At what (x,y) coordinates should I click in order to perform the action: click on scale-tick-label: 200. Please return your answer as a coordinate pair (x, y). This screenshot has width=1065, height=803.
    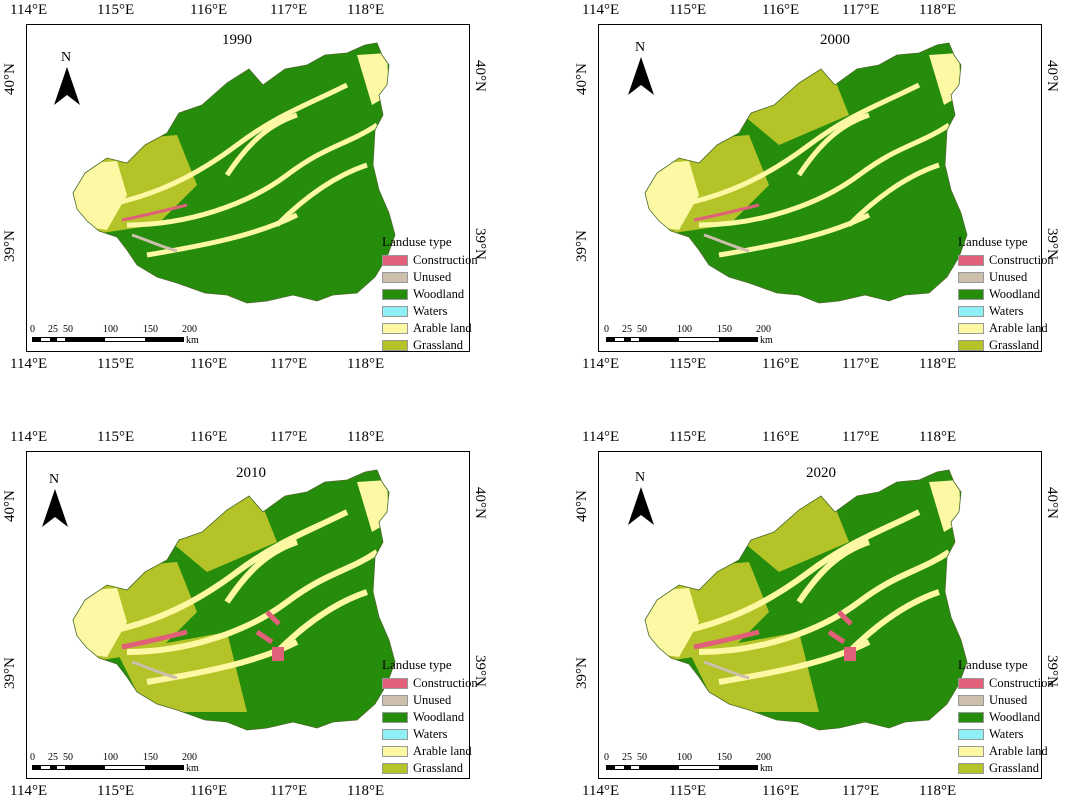
    Looking at the image, I should click on (763, 757).